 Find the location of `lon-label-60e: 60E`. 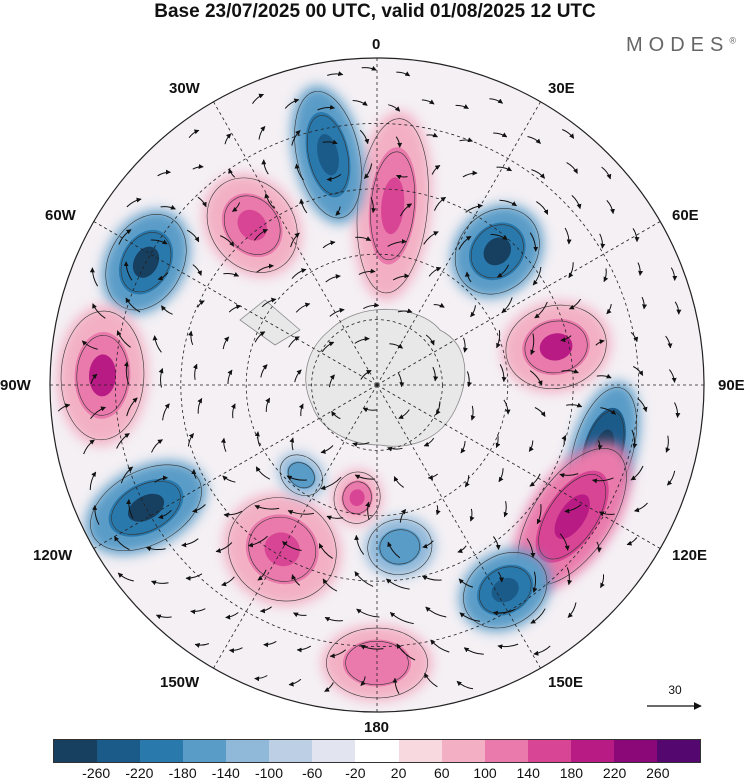

lon-label-60e: 60E is located at coordinates (685, 215).